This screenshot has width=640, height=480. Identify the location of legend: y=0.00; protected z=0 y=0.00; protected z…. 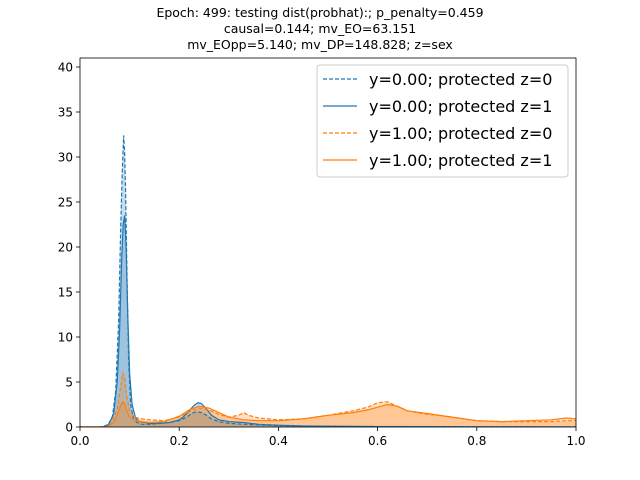
(442, 121).